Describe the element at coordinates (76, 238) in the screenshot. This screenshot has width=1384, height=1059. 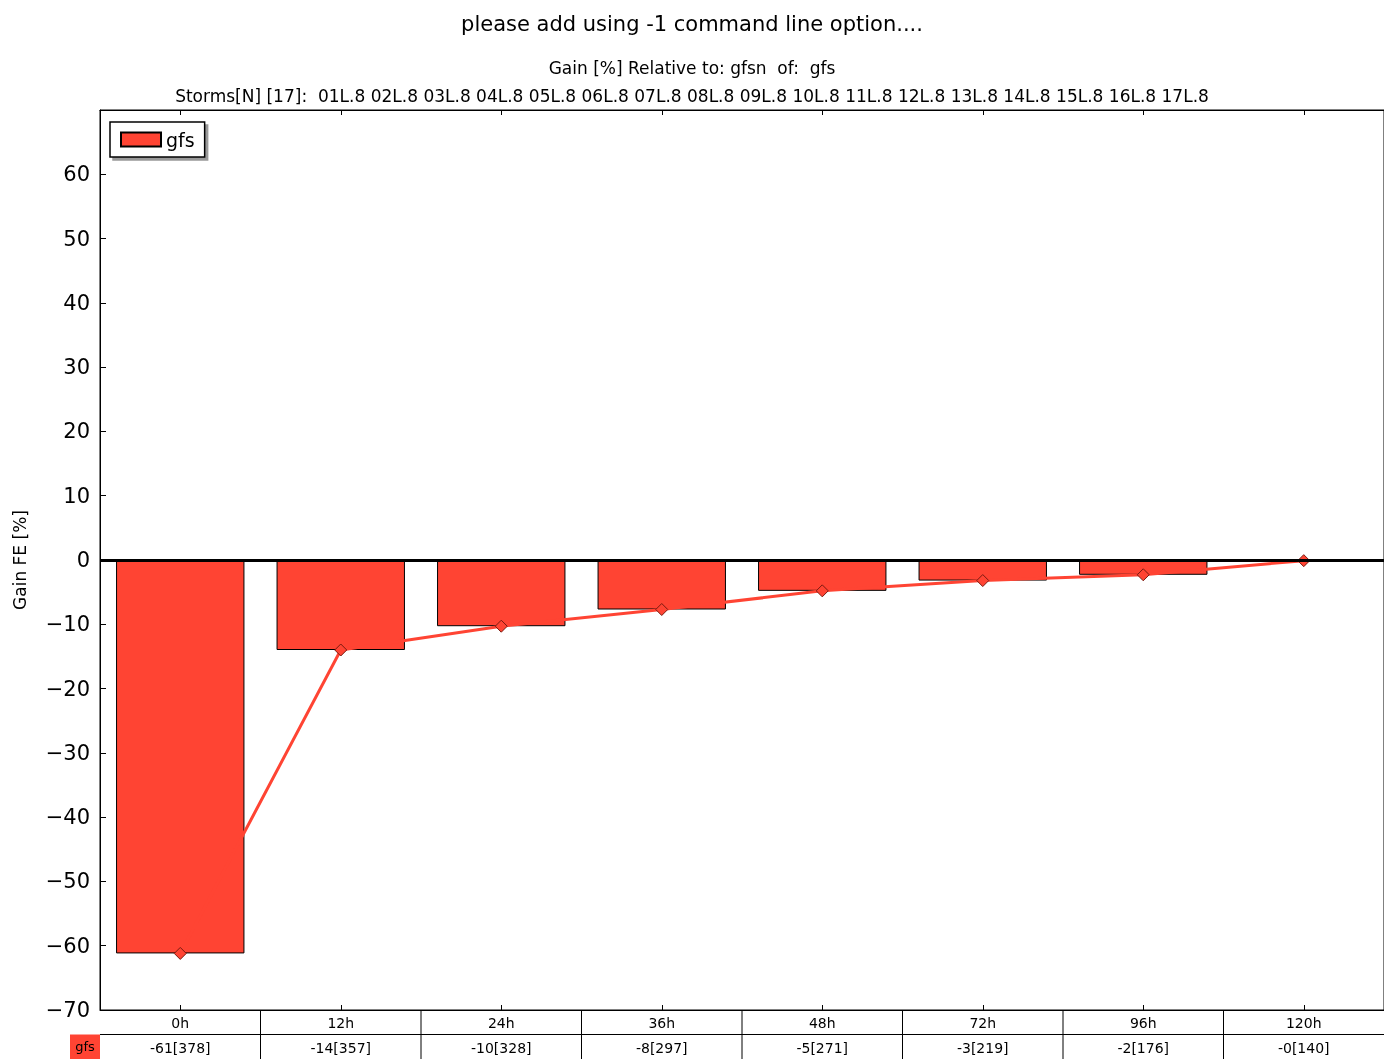
I see `y-tick-label: 50` at that location.